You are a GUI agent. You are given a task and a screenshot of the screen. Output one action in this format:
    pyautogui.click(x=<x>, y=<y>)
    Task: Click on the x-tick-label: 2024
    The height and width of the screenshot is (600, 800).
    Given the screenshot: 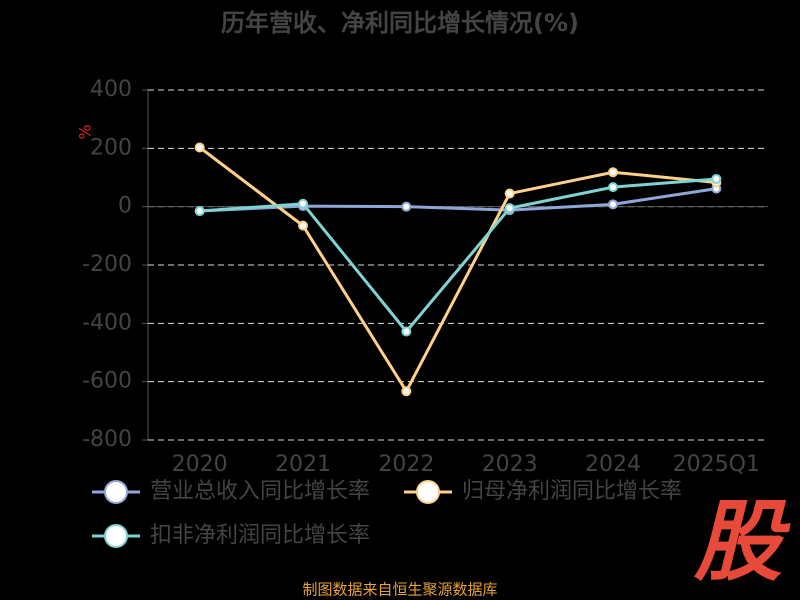 What is the action you would take?
    pyautogui.click(x=613, y=464)
    